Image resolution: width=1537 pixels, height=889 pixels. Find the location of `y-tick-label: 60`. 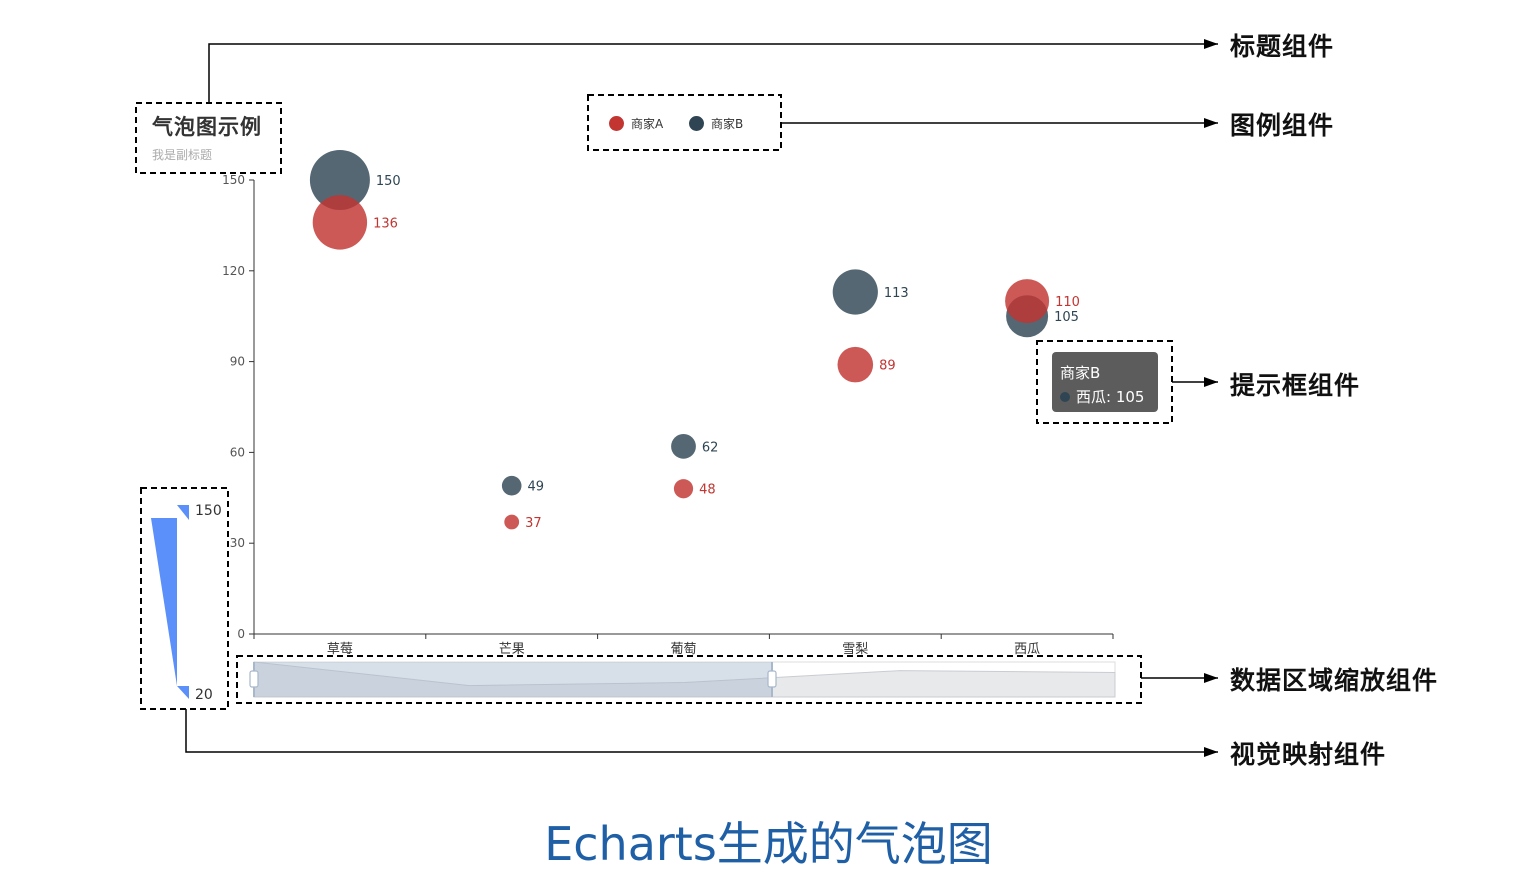

y-tick-label: 60 is located at coordinates (237, 452).